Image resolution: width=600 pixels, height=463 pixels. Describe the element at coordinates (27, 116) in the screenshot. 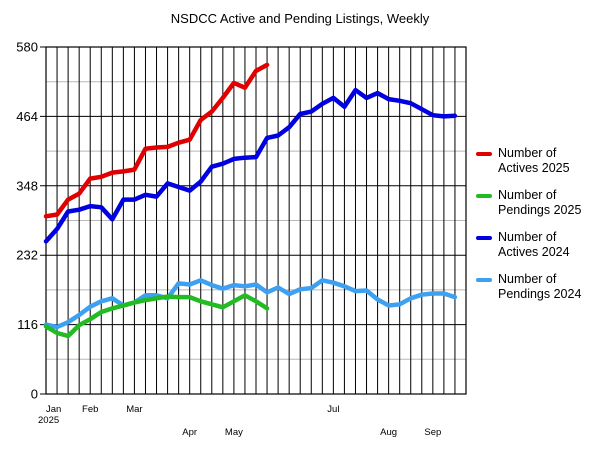

I see `y-tick-label: 464` at that location.